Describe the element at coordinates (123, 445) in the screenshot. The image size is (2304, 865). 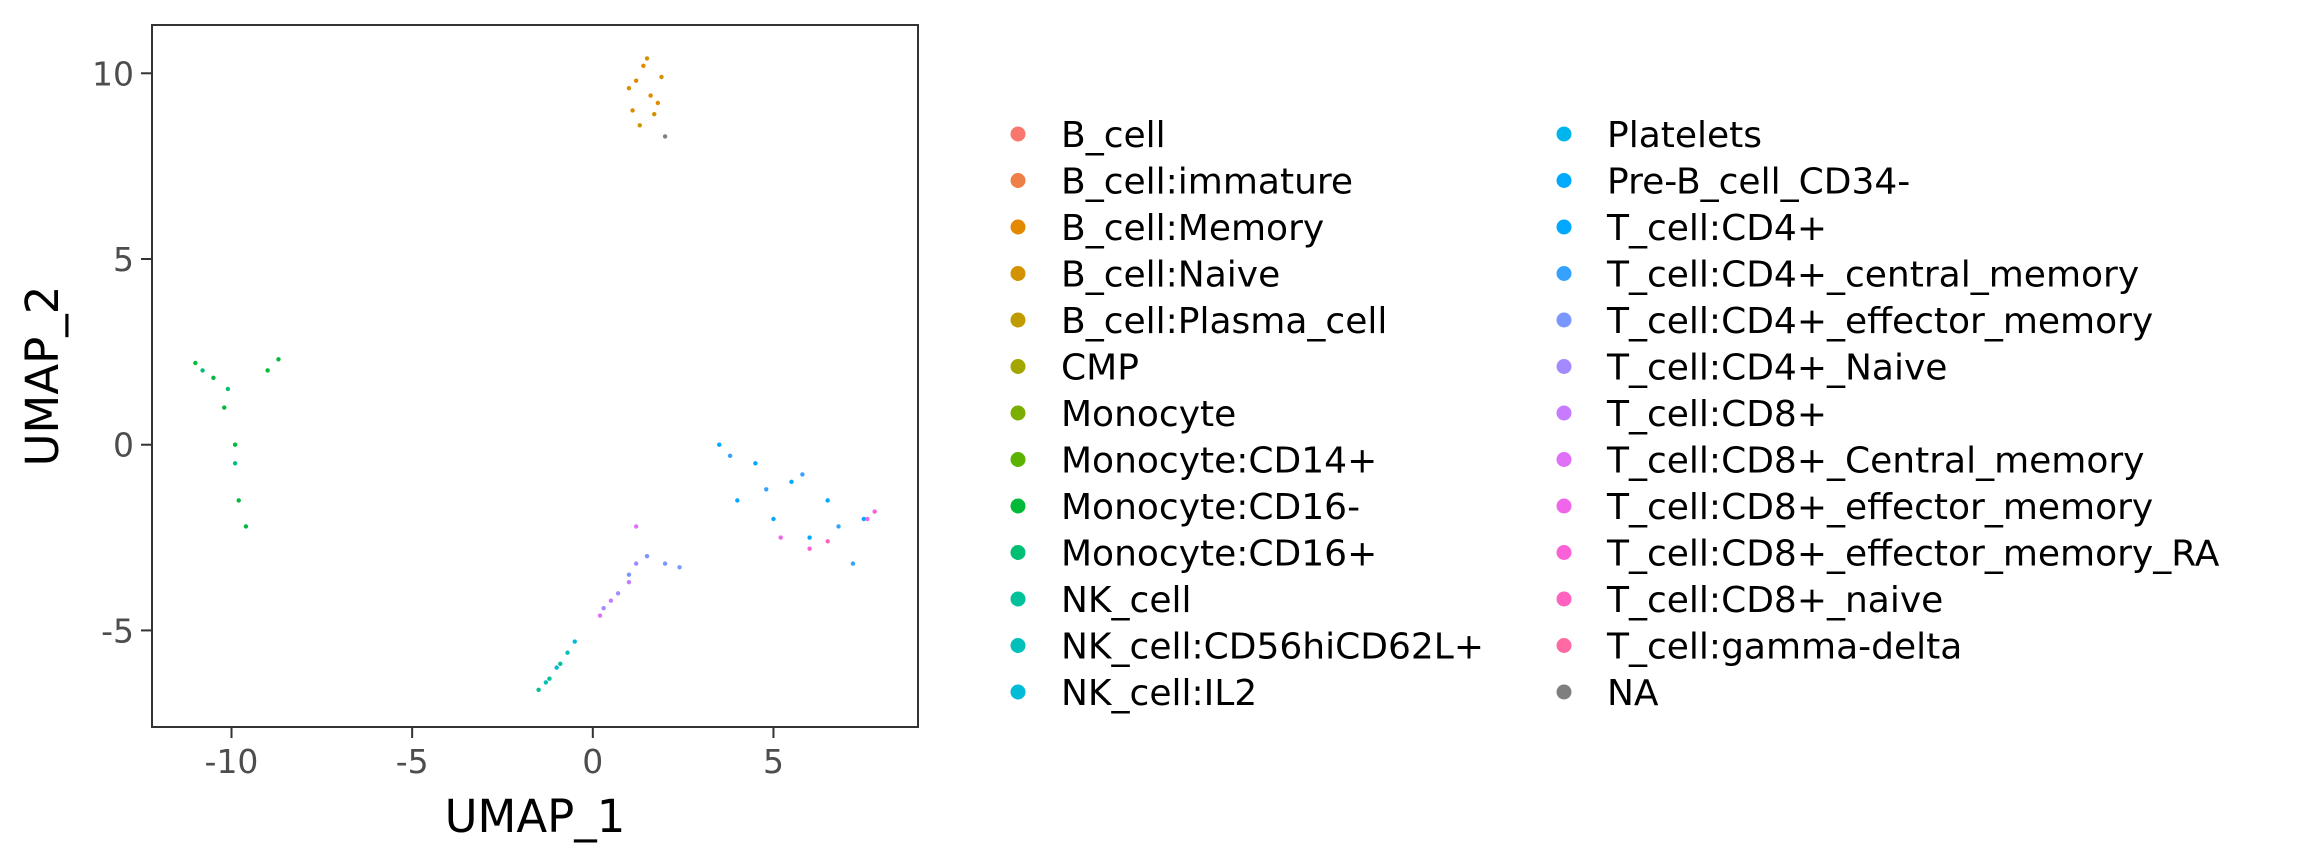
I see `y-tick-label: 0` at that location.